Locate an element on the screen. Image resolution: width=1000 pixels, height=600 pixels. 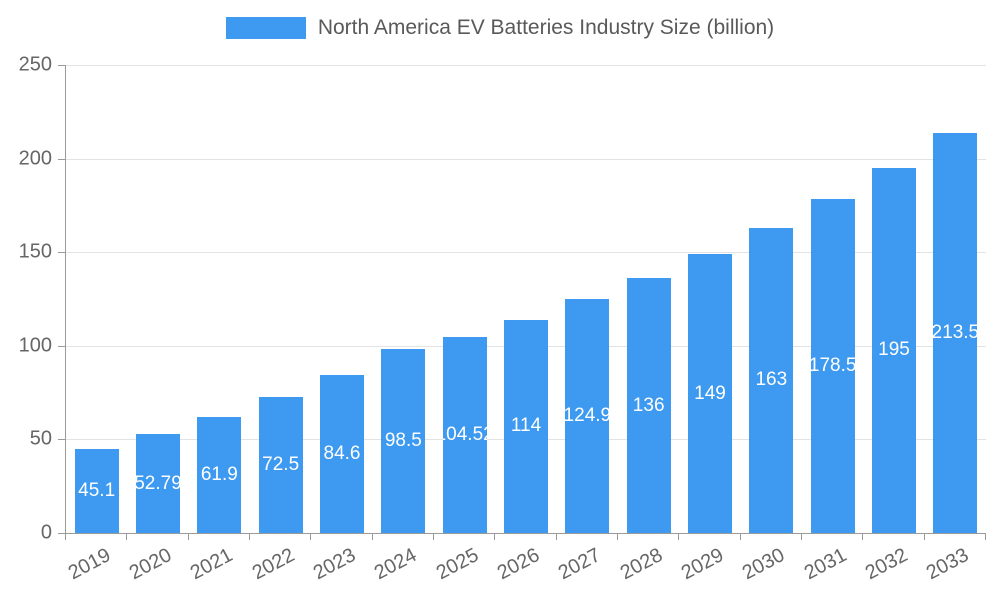
bar-value-label: 136 is located at coordinates (648, 405).